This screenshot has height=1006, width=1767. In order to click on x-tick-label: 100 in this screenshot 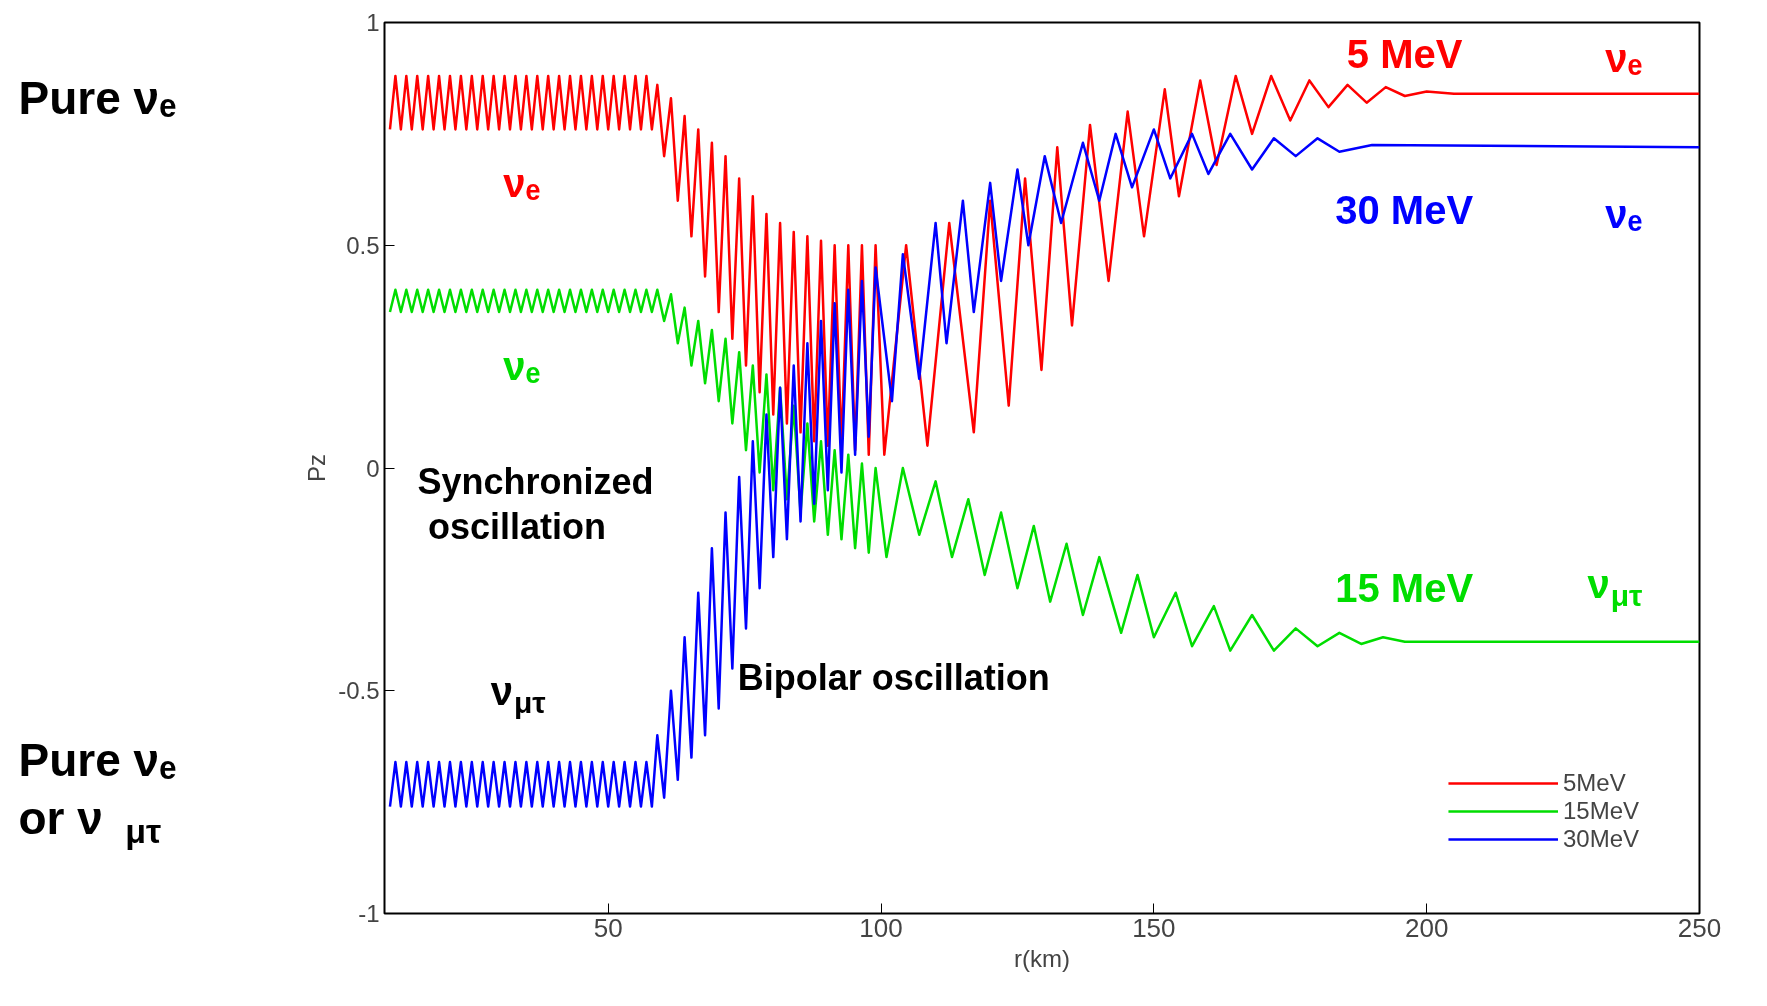, I will do `click(881, 927)`.